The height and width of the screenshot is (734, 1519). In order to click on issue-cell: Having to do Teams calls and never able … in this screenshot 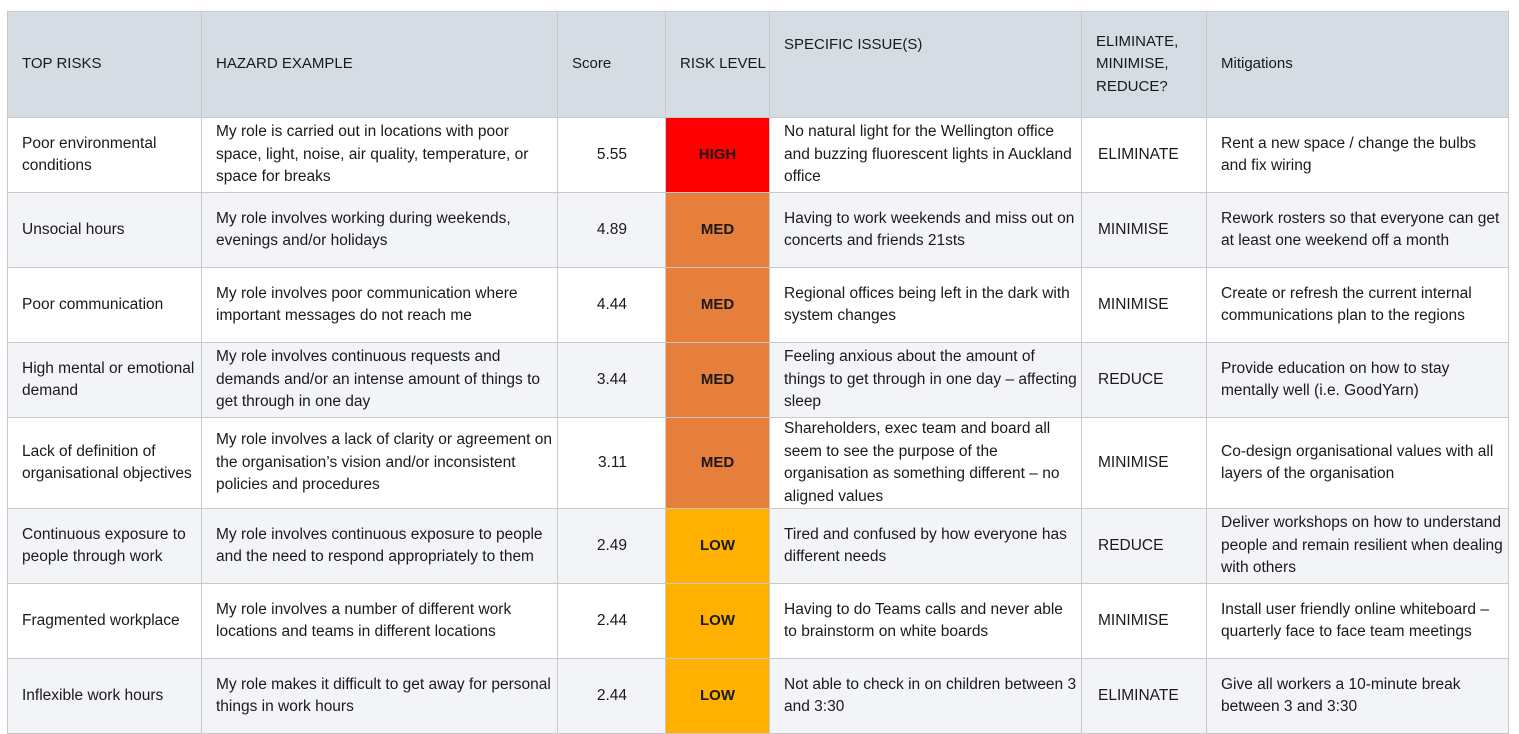, I will do `click(925, 621)`.